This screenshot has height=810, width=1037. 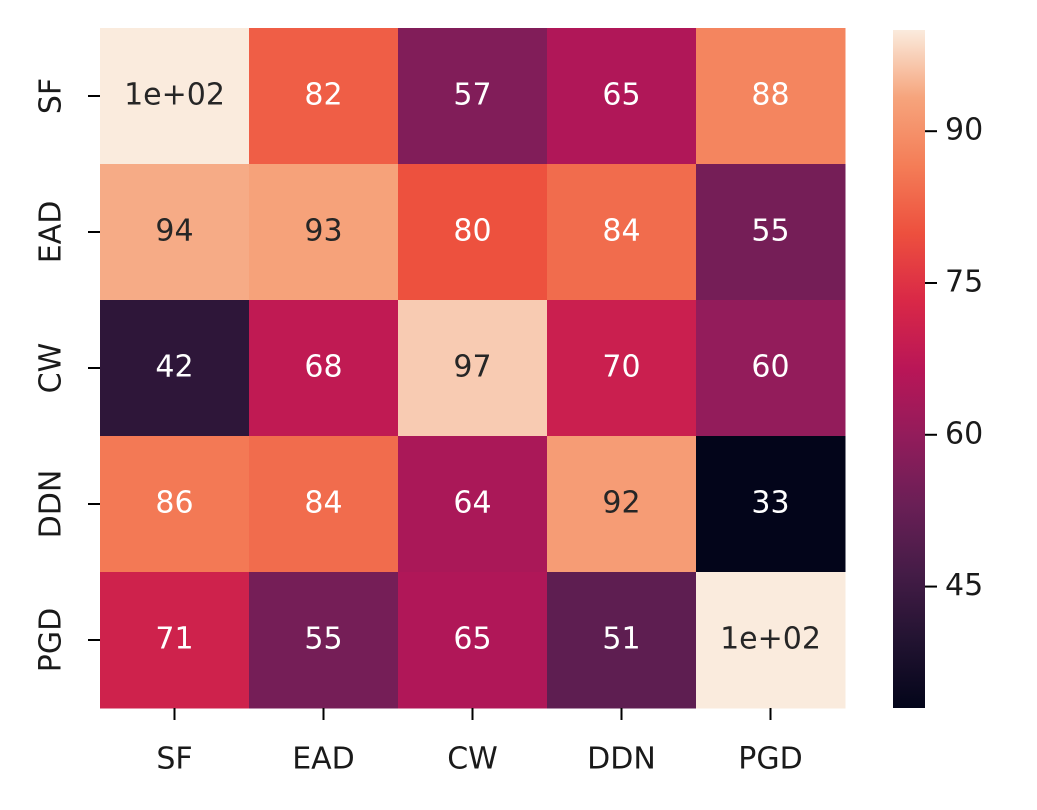 What do you see at coordinates (51, 232) in the screenshot?
I see `y-tick-label: EAD` at bounding box center [51, 232].